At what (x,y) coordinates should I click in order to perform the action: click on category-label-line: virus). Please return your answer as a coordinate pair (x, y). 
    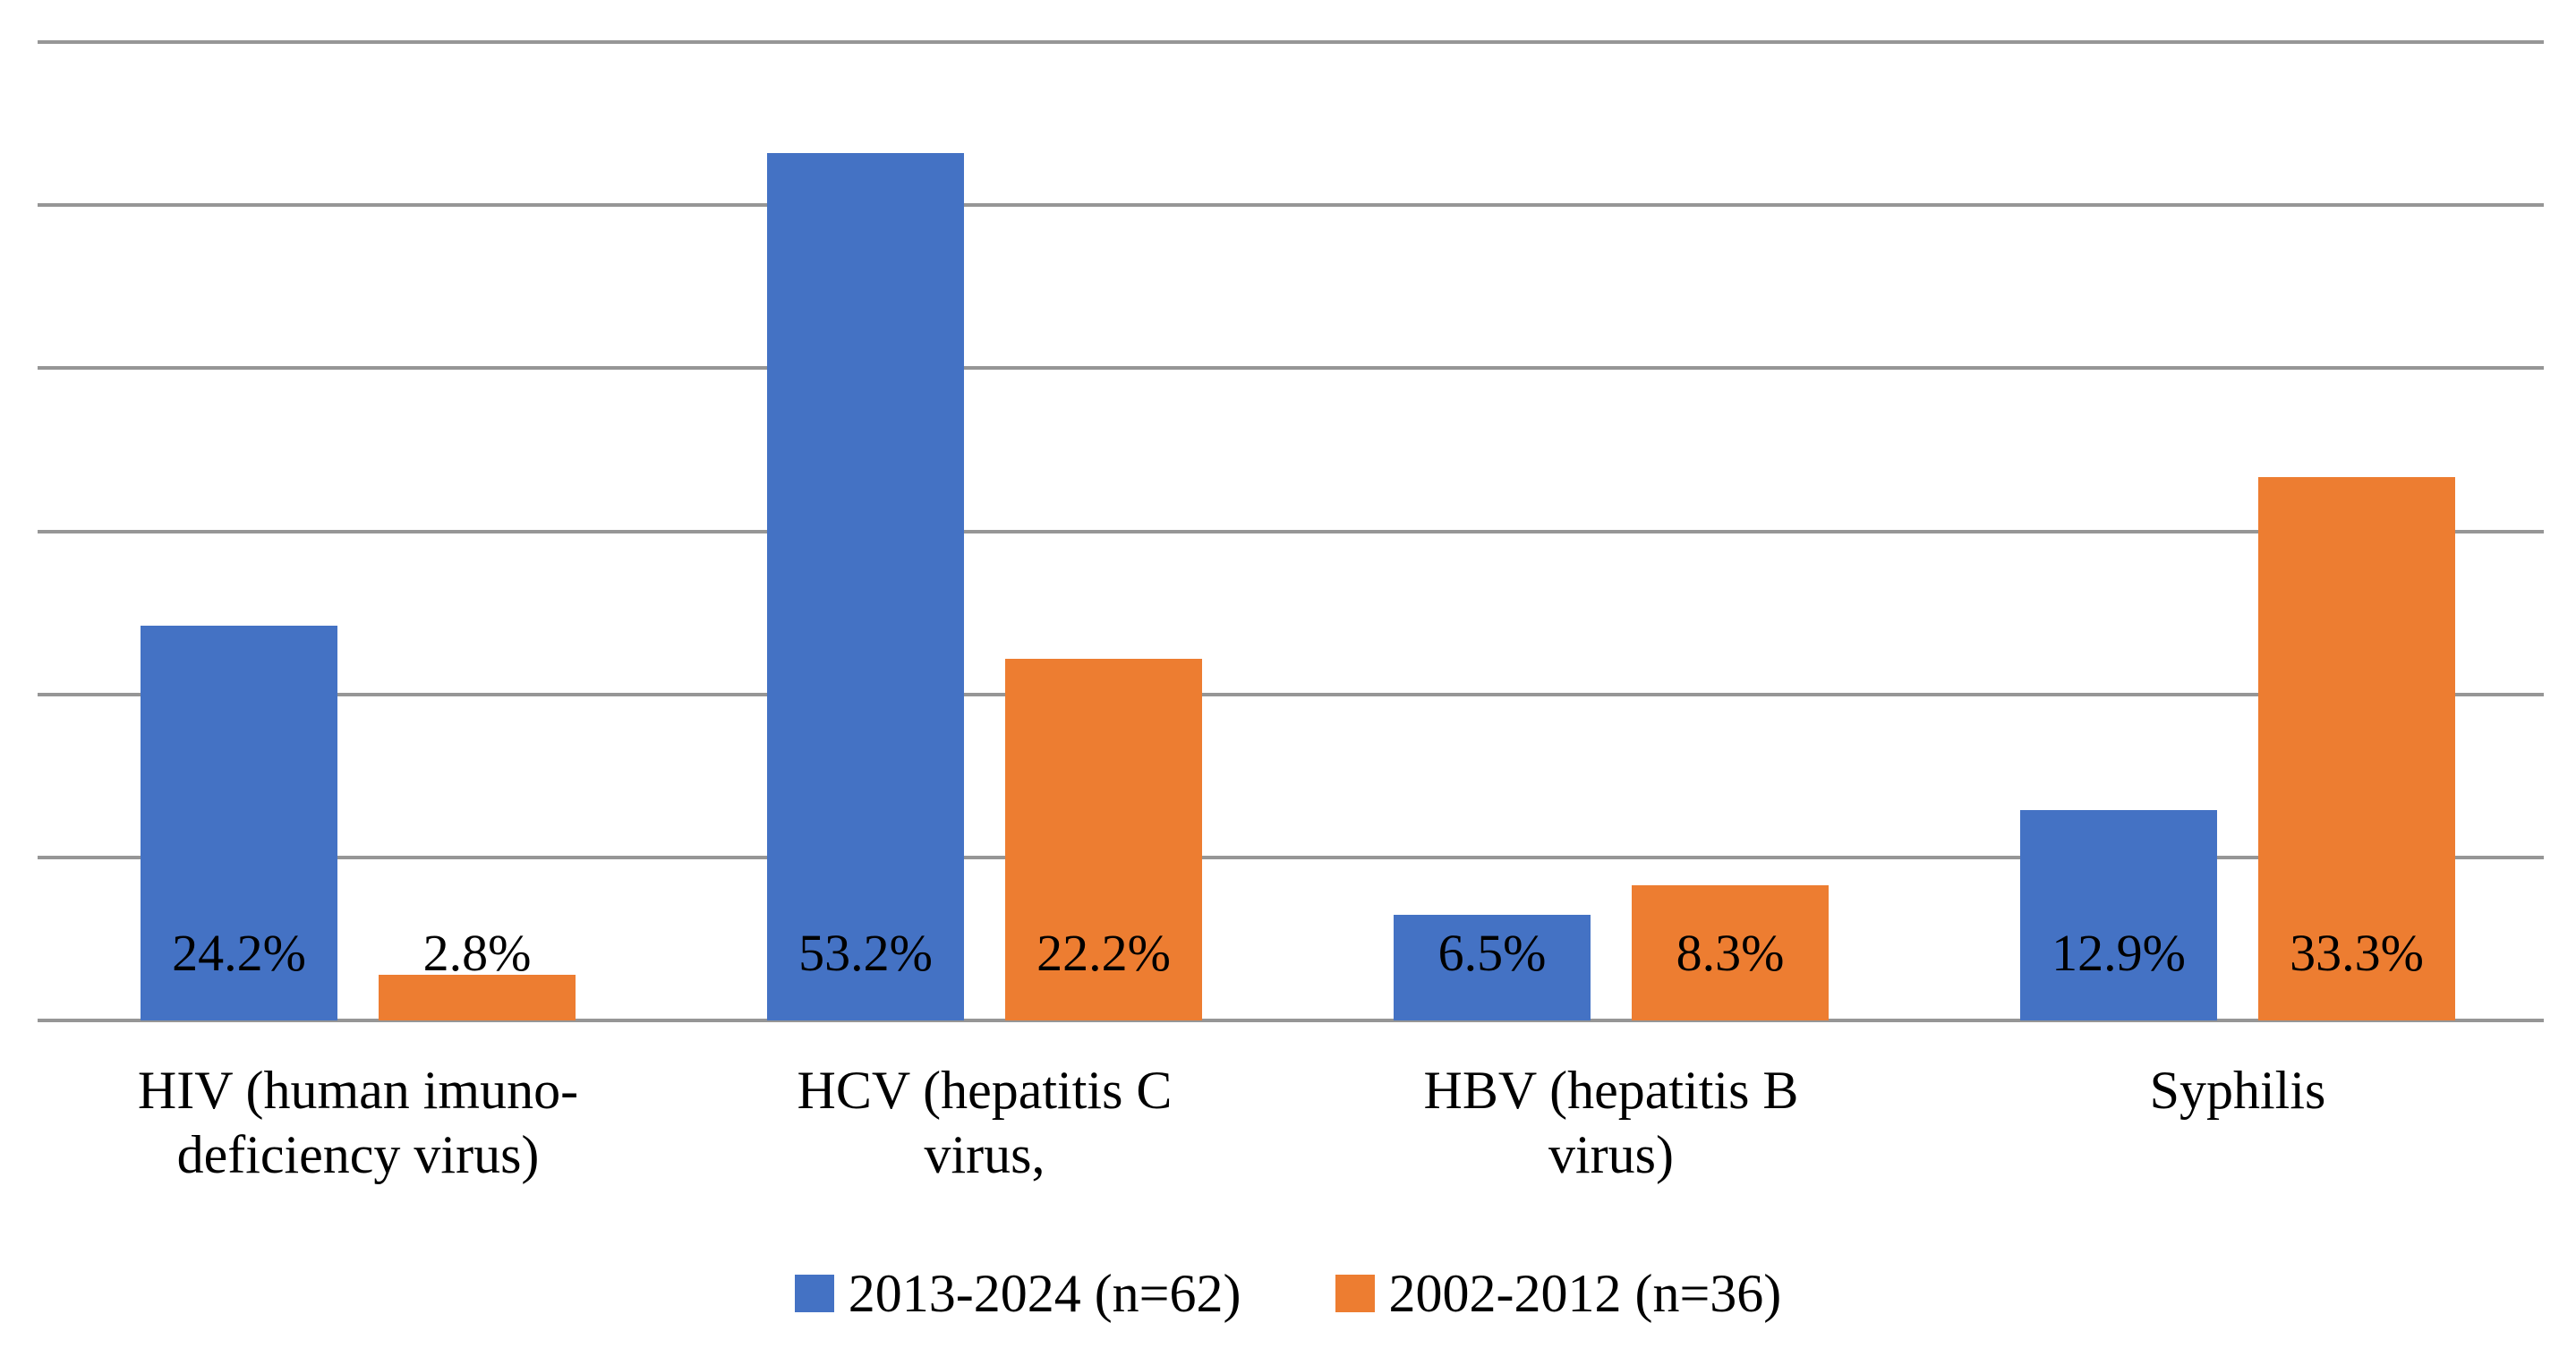
    Looking at the image, I should click on (1611, 1155).